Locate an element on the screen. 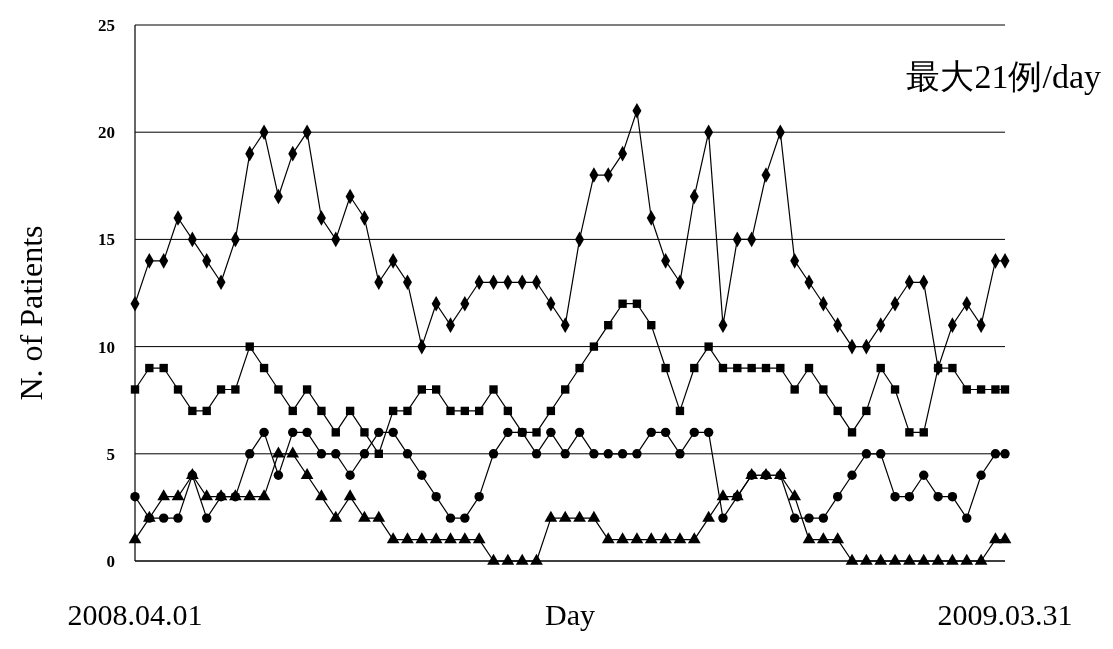 The height and width of the screenshot is (649, 1113). y-tick-label: 0 is located at coordinates (110, 561).